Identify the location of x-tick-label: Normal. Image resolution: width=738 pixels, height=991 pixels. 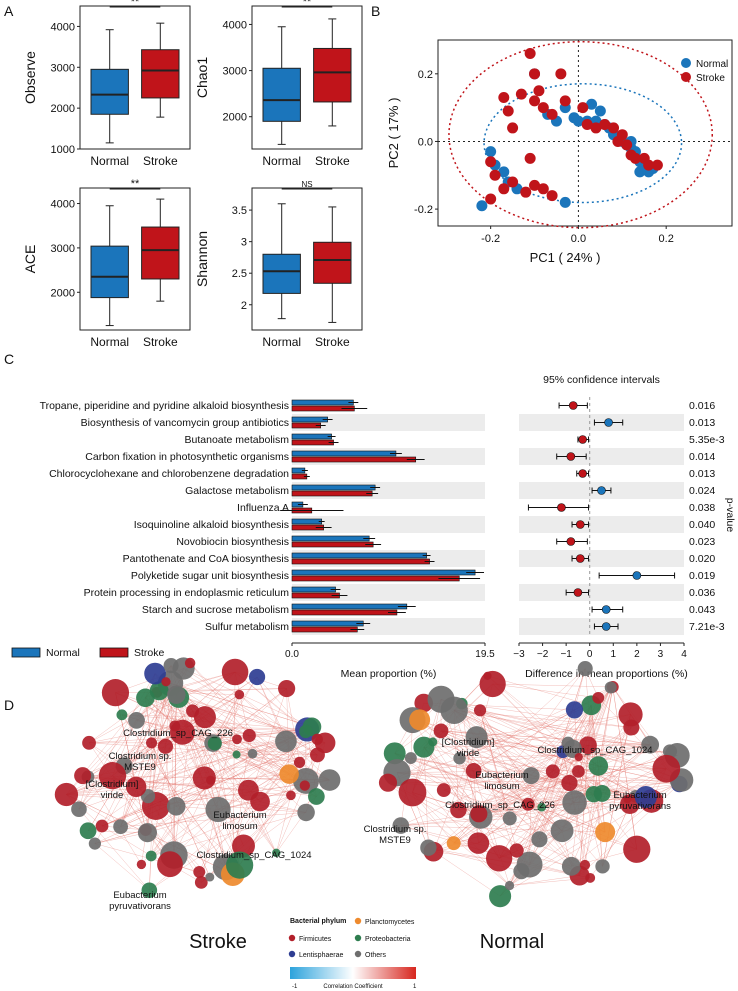
(109, 342).